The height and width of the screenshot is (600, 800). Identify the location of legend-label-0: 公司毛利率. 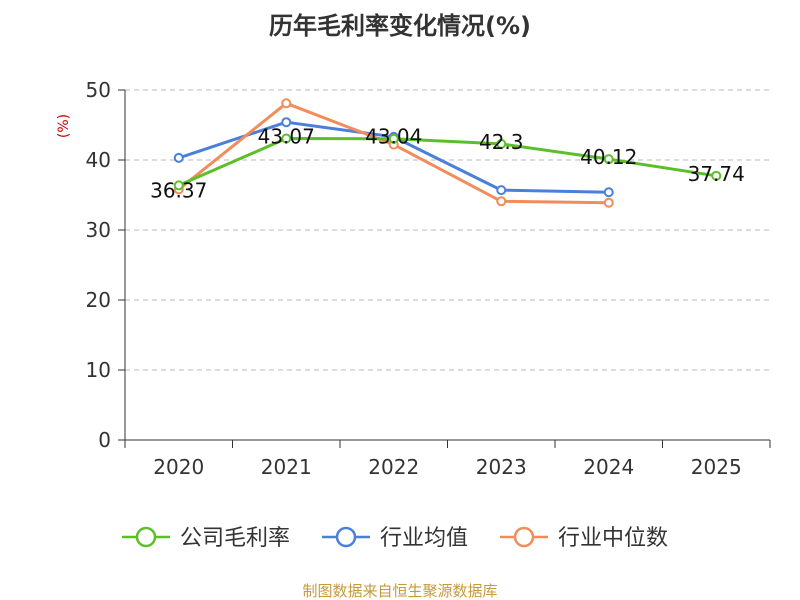
(235, 538).